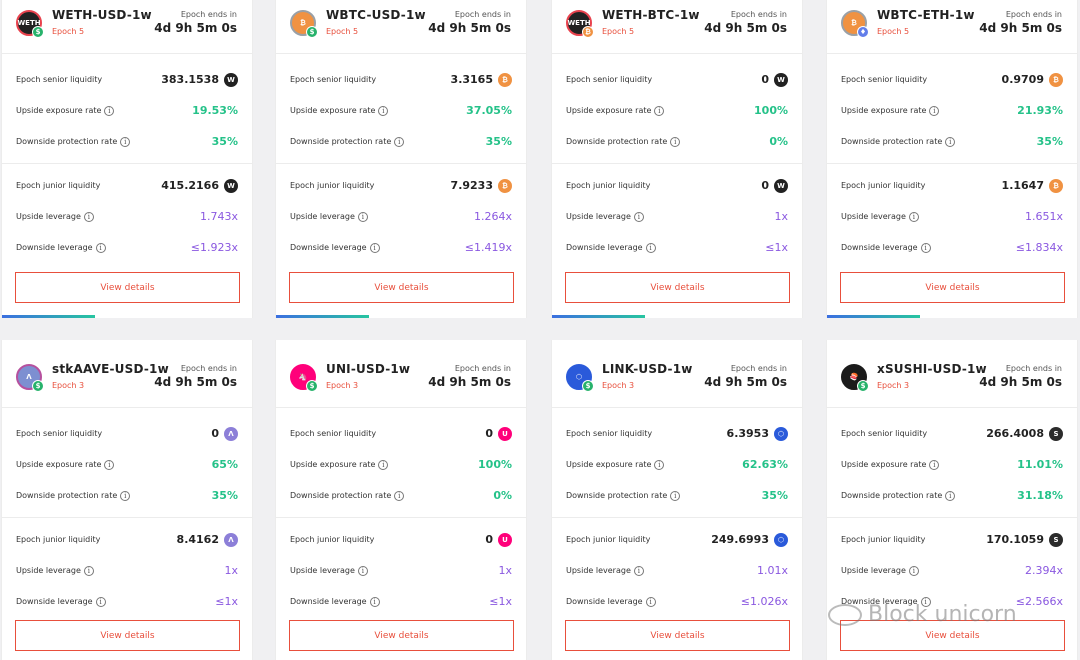  What do you see at coordinates (401, 464) in the screenshot?
I see `upside-exposure-row: Upside exposure rate i 100%` at bounding box center [401, 464].